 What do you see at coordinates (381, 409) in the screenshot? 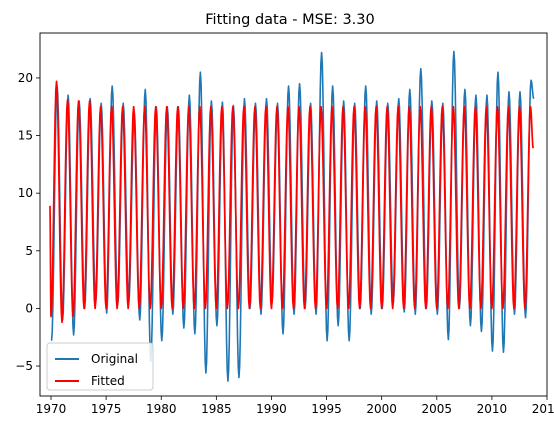
I see `x-tick-label: 2000` at bounding box center [381, 409].